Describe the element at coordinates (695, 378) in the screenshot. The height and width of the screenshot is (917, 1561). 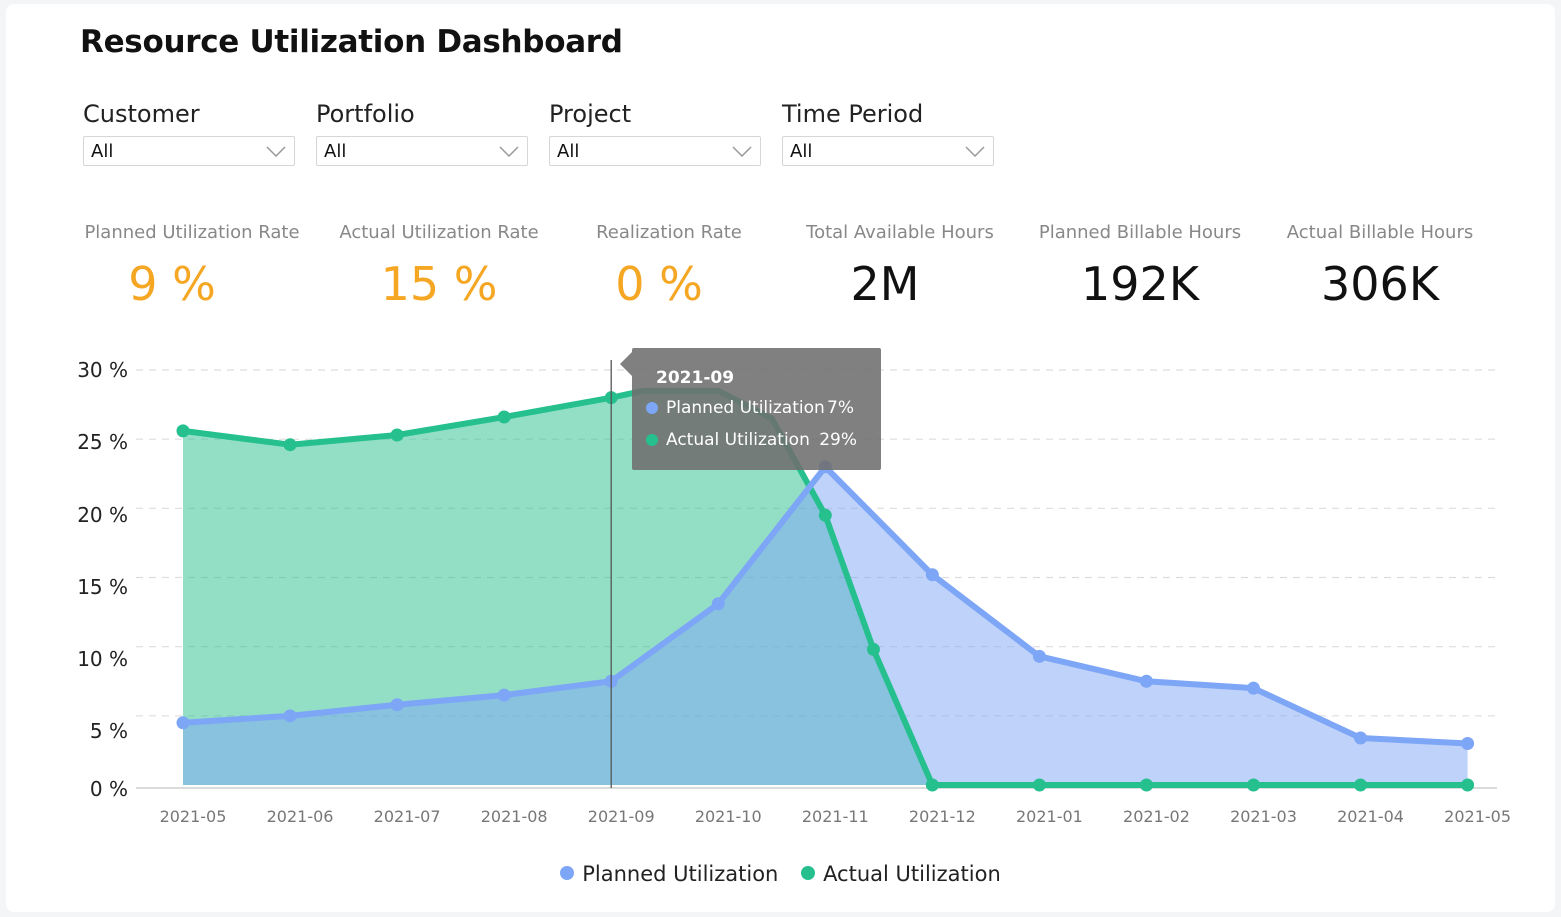
I see `tooltip-title: 2021-09` at that location.